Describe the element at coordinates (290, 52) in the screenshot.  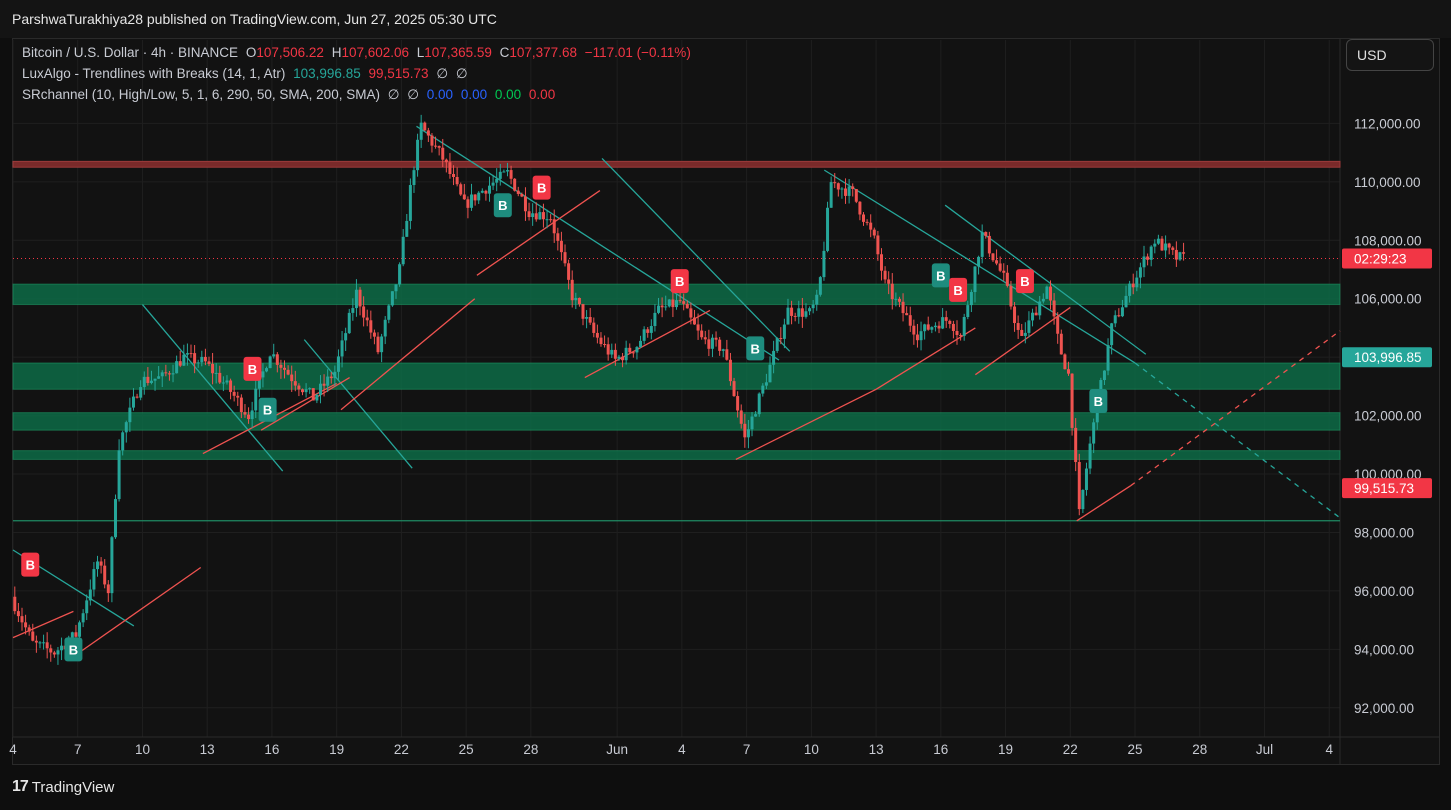
I see `open-value: 107,506.22` at that location.